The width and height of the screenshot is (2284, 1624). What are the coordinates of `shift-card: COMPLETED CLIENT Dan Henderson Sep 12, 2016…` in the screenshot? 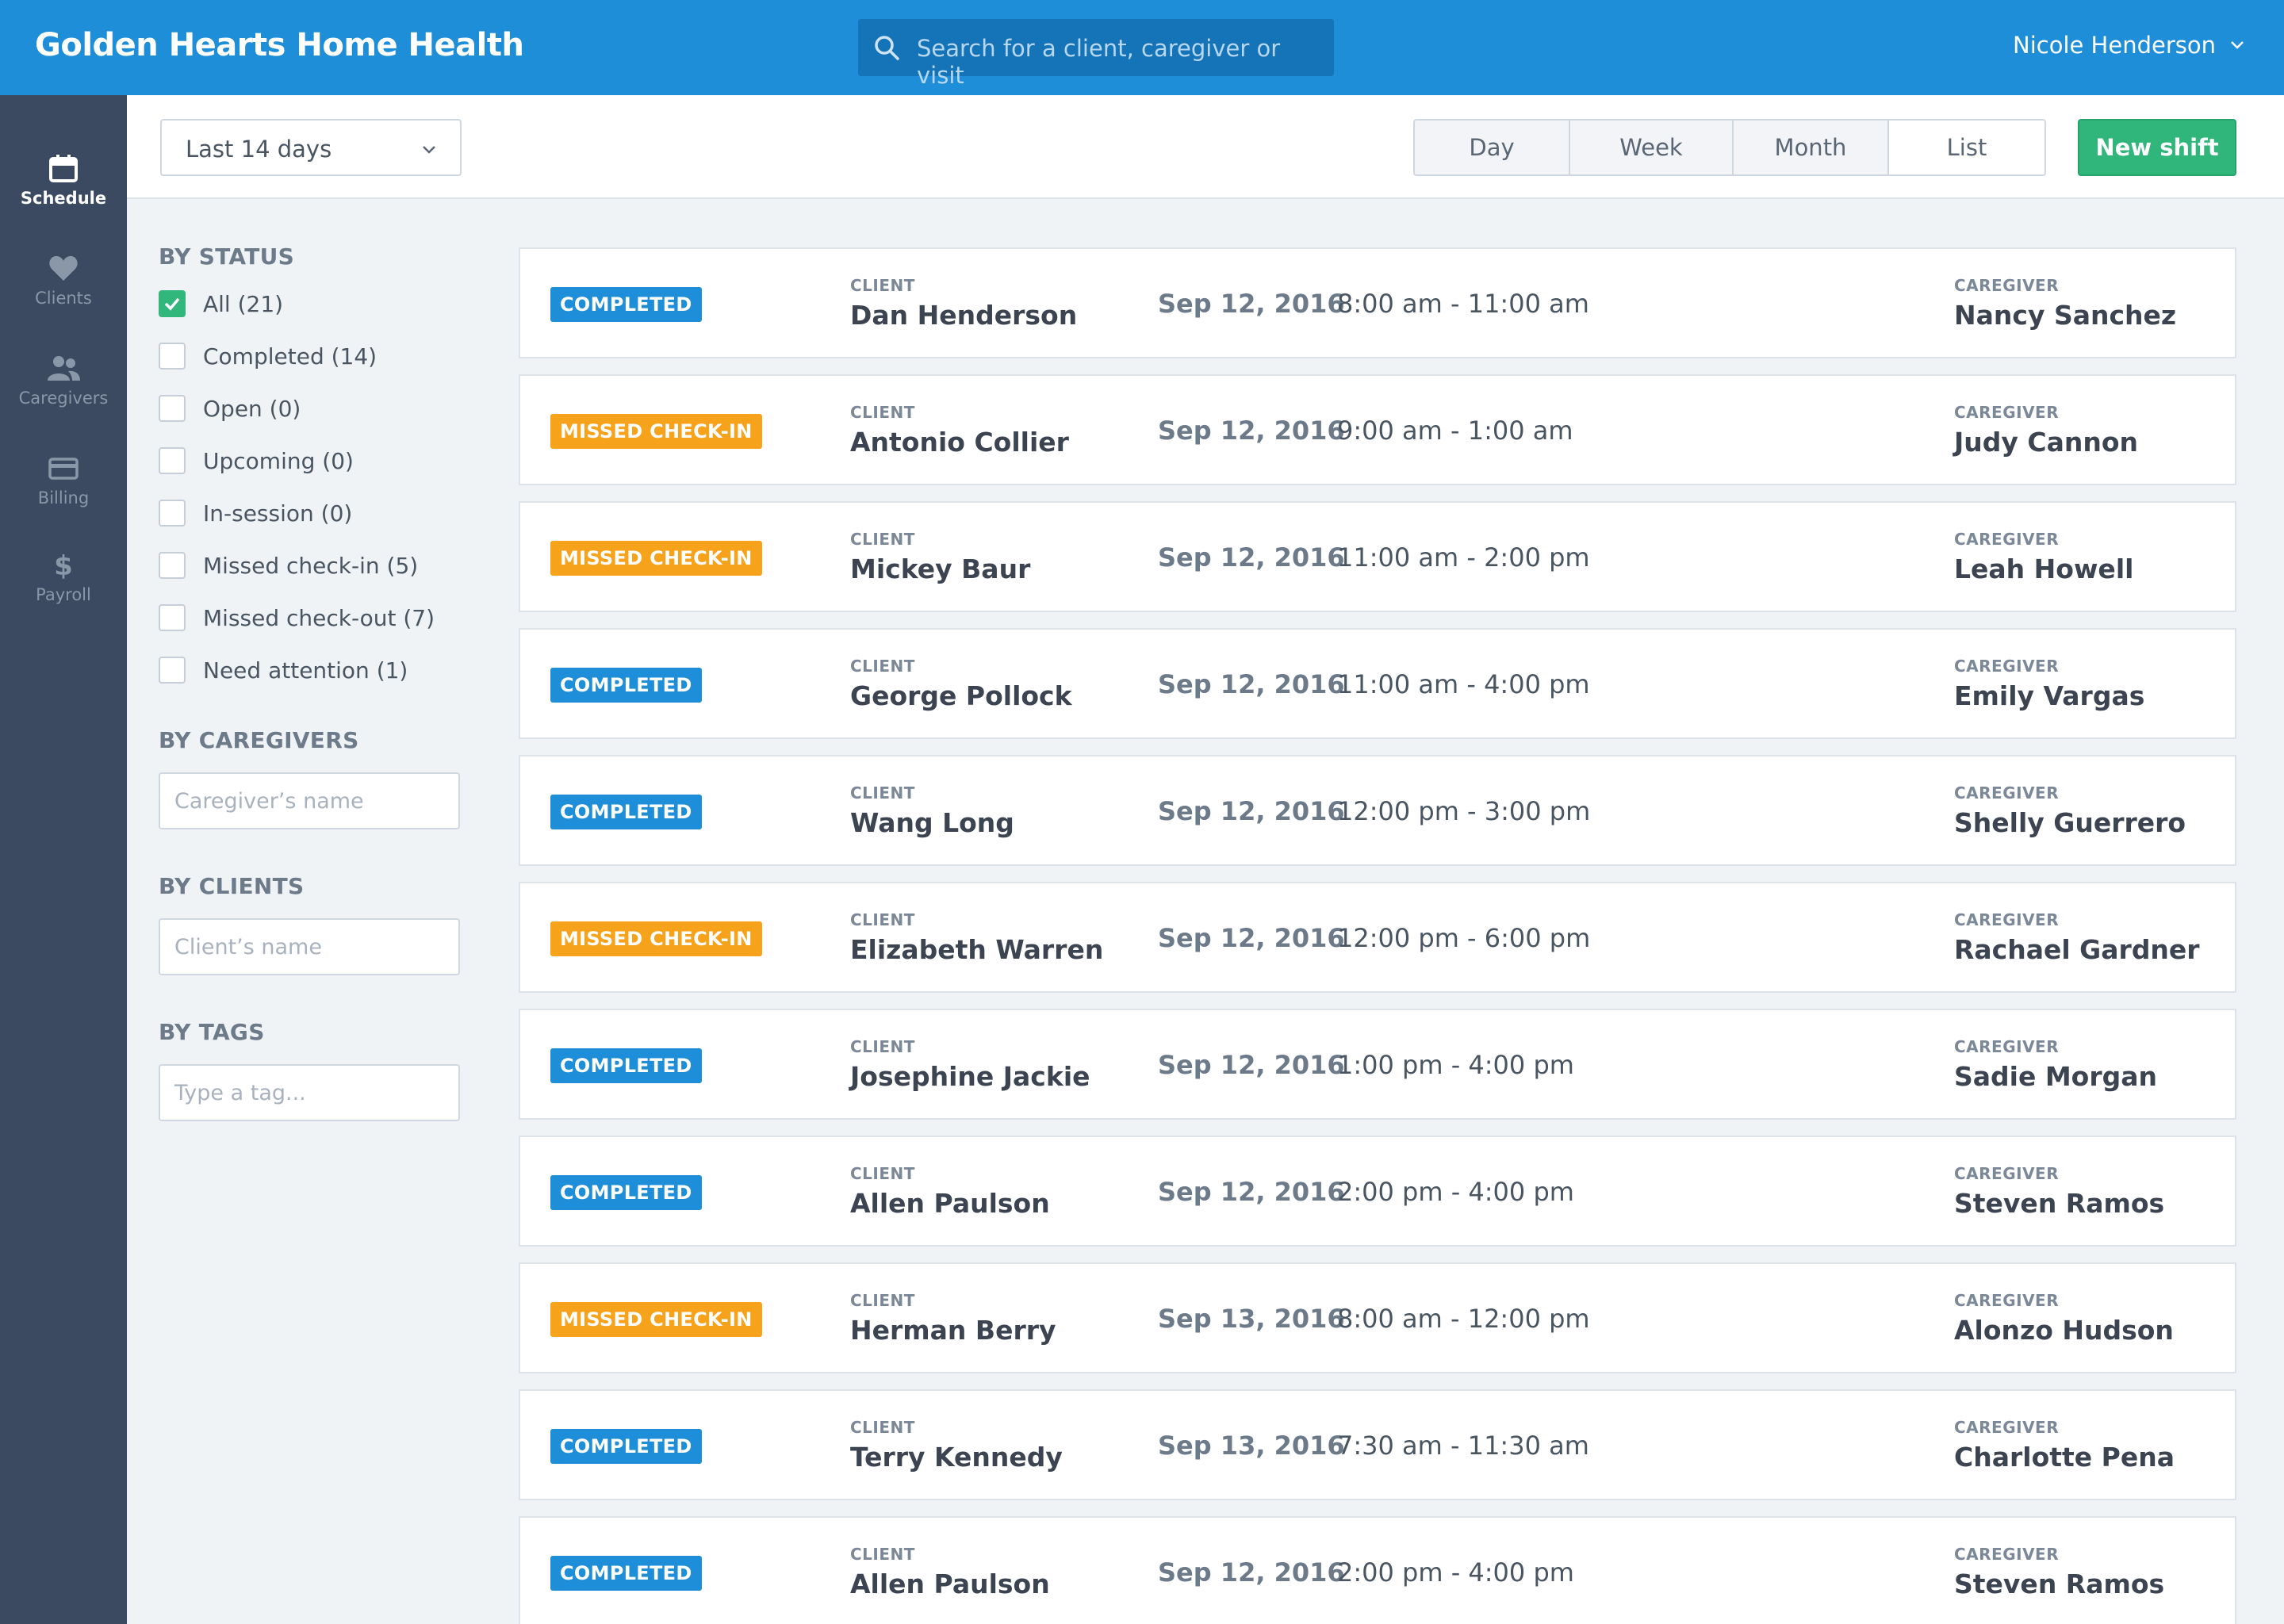 It's located at (1377, 302).